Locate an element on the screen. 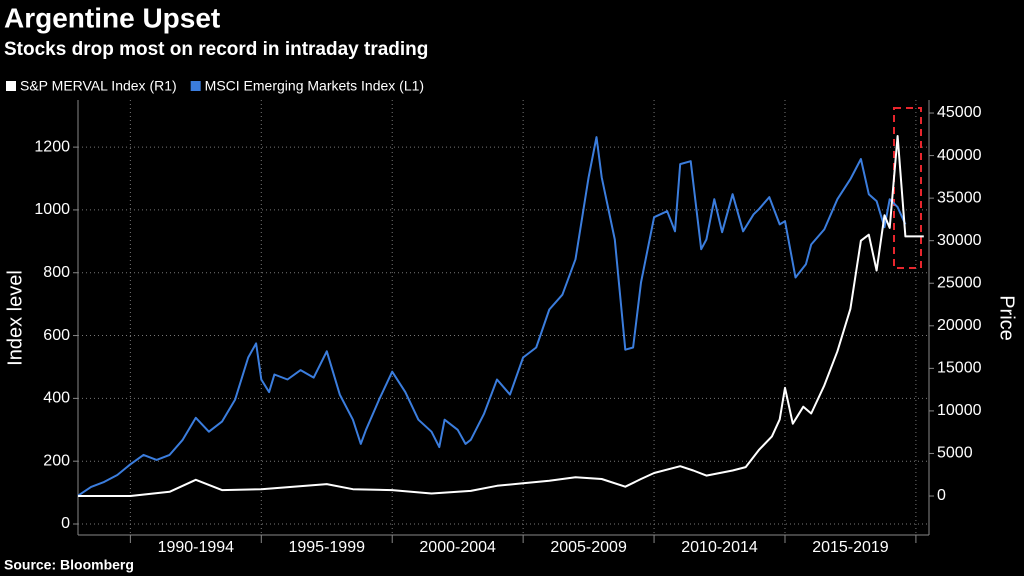 This screenshot has width=1024, height=576. y2-tick-label: 25000 is located at coordinates (959, 282).